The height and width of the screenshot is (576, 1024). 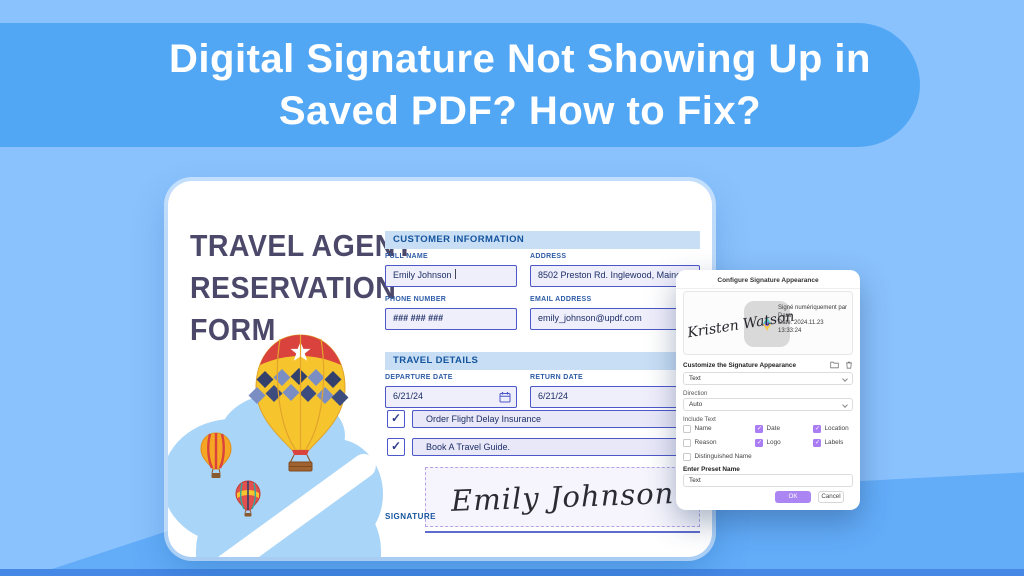 I want to click on signature-underline, so click(x=562, y=532).